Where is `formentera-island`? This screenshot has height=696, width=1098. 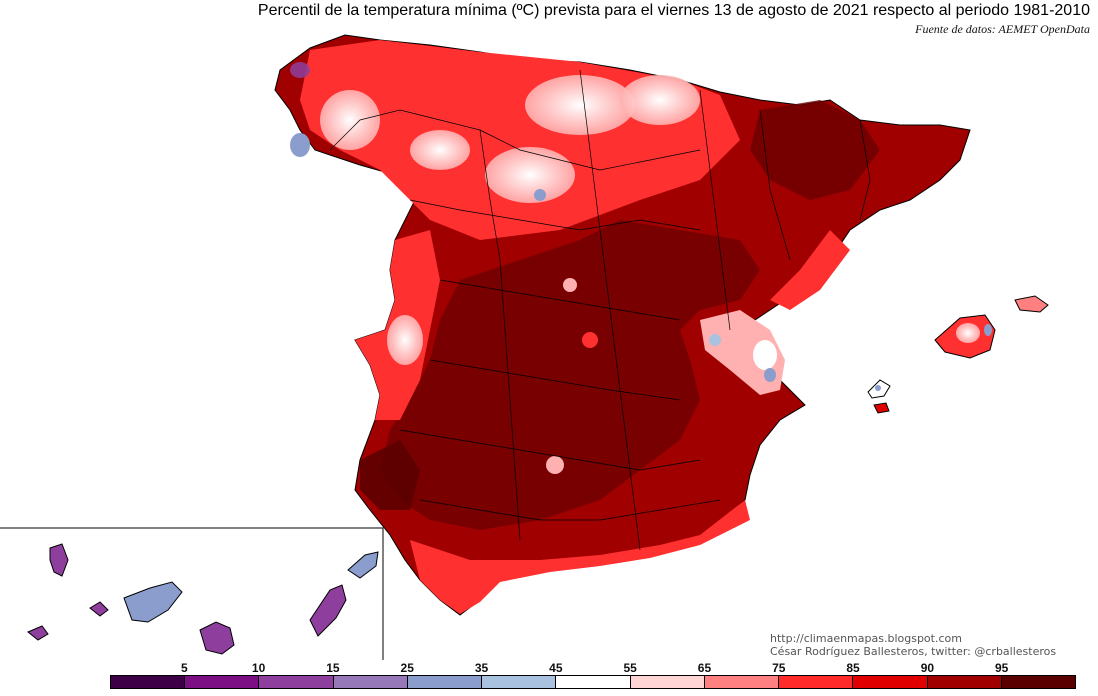 formentera-island is located at coordinates (881, 408).